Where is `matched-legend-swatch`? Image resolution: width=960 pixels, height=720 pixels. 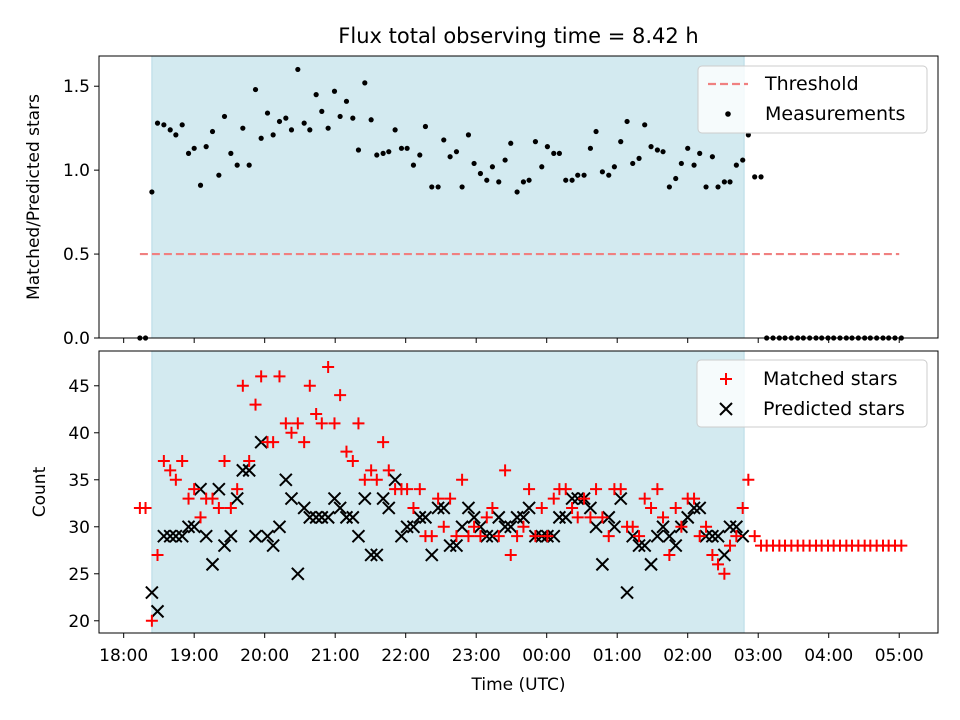
matched-legend-swatch is located at coordinates (726, 379).